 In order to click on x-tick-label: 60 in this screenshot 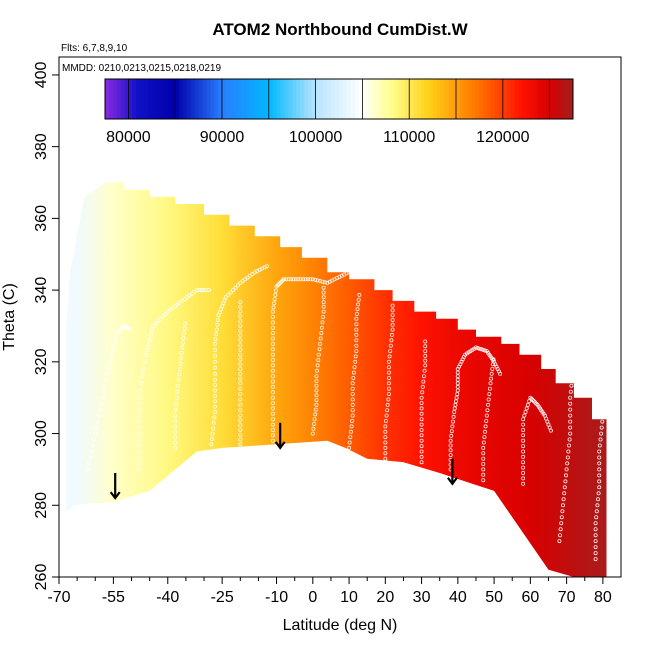, I will do `click(530, 597)`.